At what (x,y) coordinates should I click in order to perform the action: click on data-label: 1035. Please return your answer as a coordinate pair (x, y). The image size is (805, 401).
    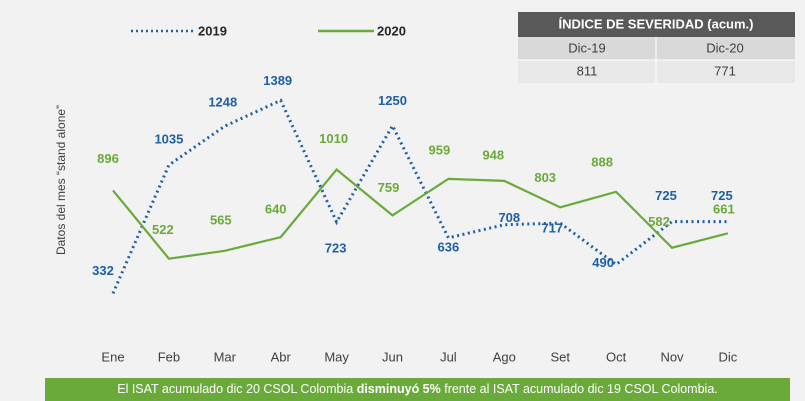
    Looking at the image, I should click on (168, 138).